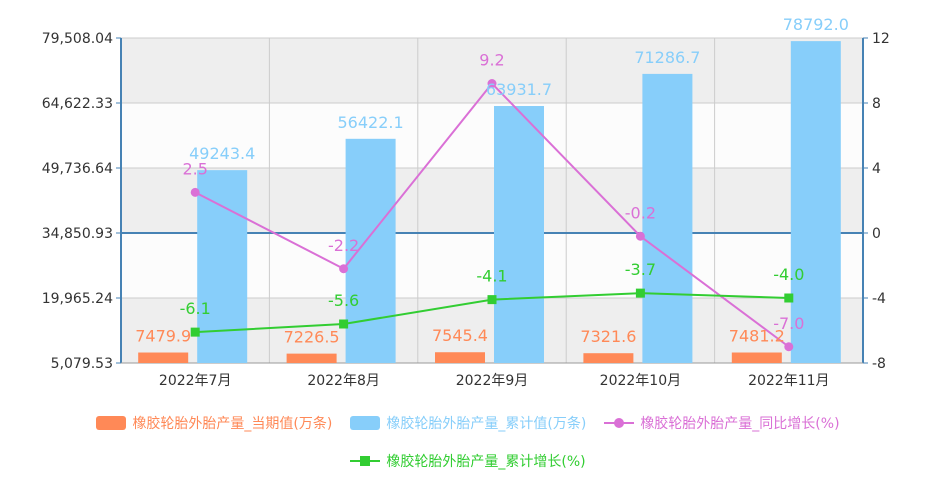 This screenshot has height=481, width=936. I want to click on label-cumulative: 56422.1, so click(371, 122).